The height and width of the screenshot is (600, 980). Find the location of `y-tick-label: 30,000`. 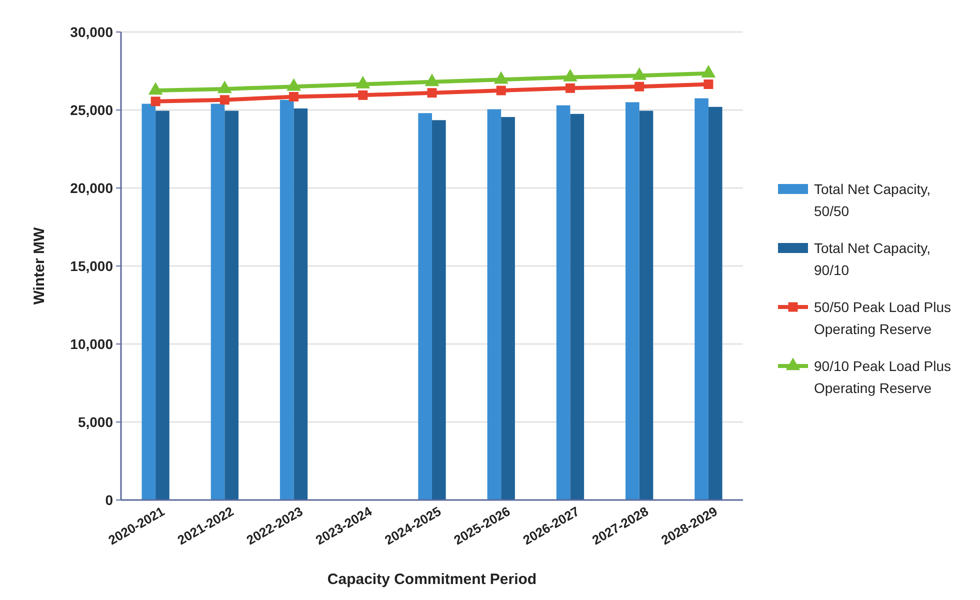

y-tick-label: 30,000 is located at coordinates (92, 32).